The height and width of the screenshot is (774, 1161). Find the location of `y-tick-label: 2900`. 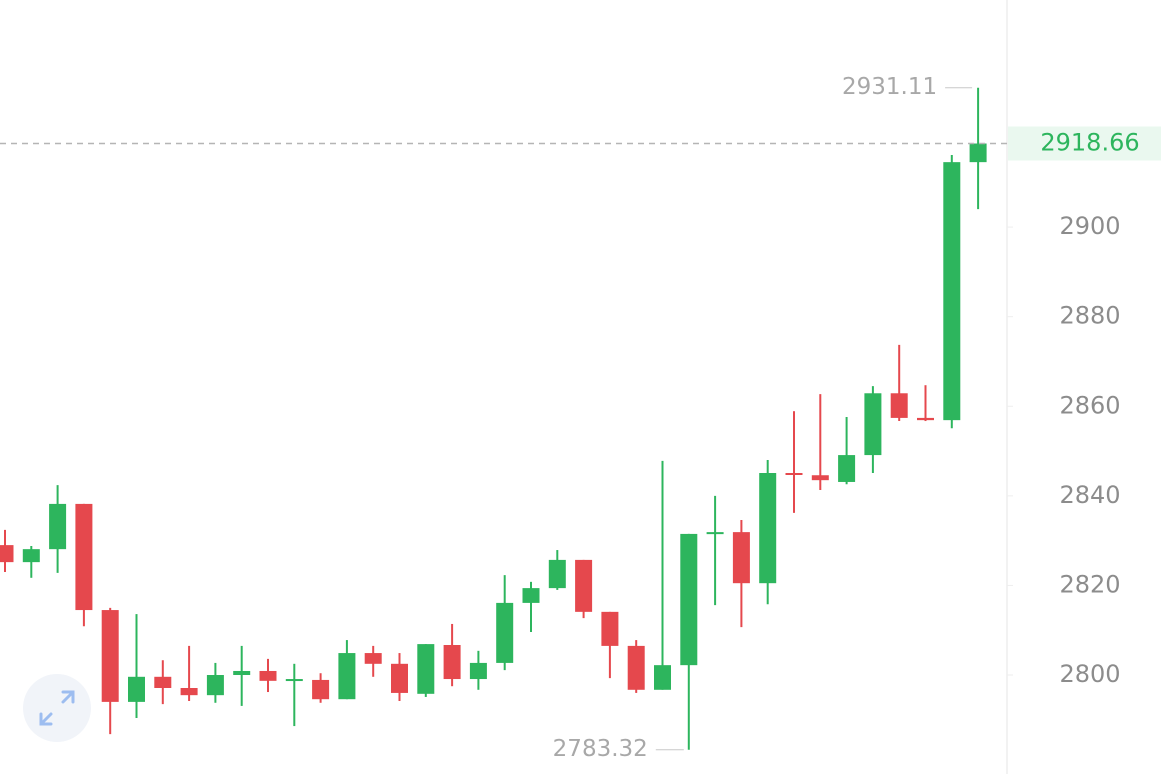

y-tick-label: 2900 is located at coordinates (1089, 226).